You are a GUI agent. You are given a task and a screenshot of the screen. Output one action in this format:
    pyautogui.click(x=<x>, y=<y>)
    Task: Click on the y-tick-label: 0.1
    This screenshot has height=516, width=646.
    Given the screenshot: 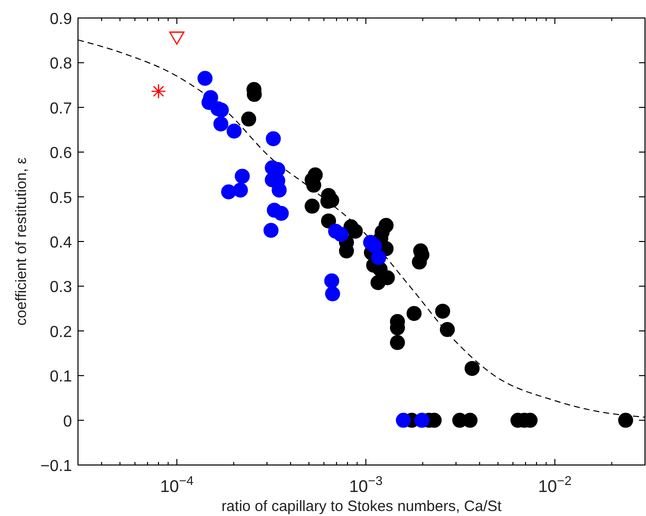 What is the action you would take?
    pyautogui.click(x=61, y=377)
    